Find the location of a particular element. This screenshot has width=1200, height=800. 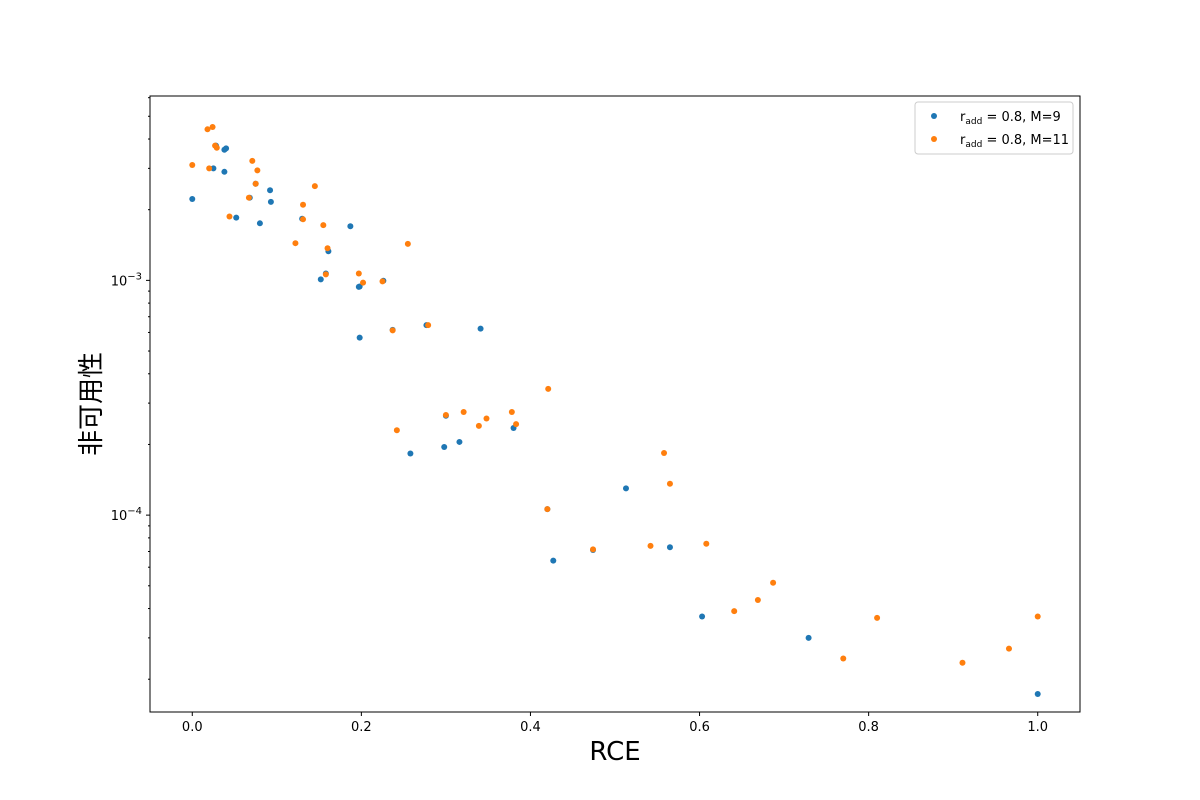

y-axis-title: 非可用性 is located at coordinates (92, 404).